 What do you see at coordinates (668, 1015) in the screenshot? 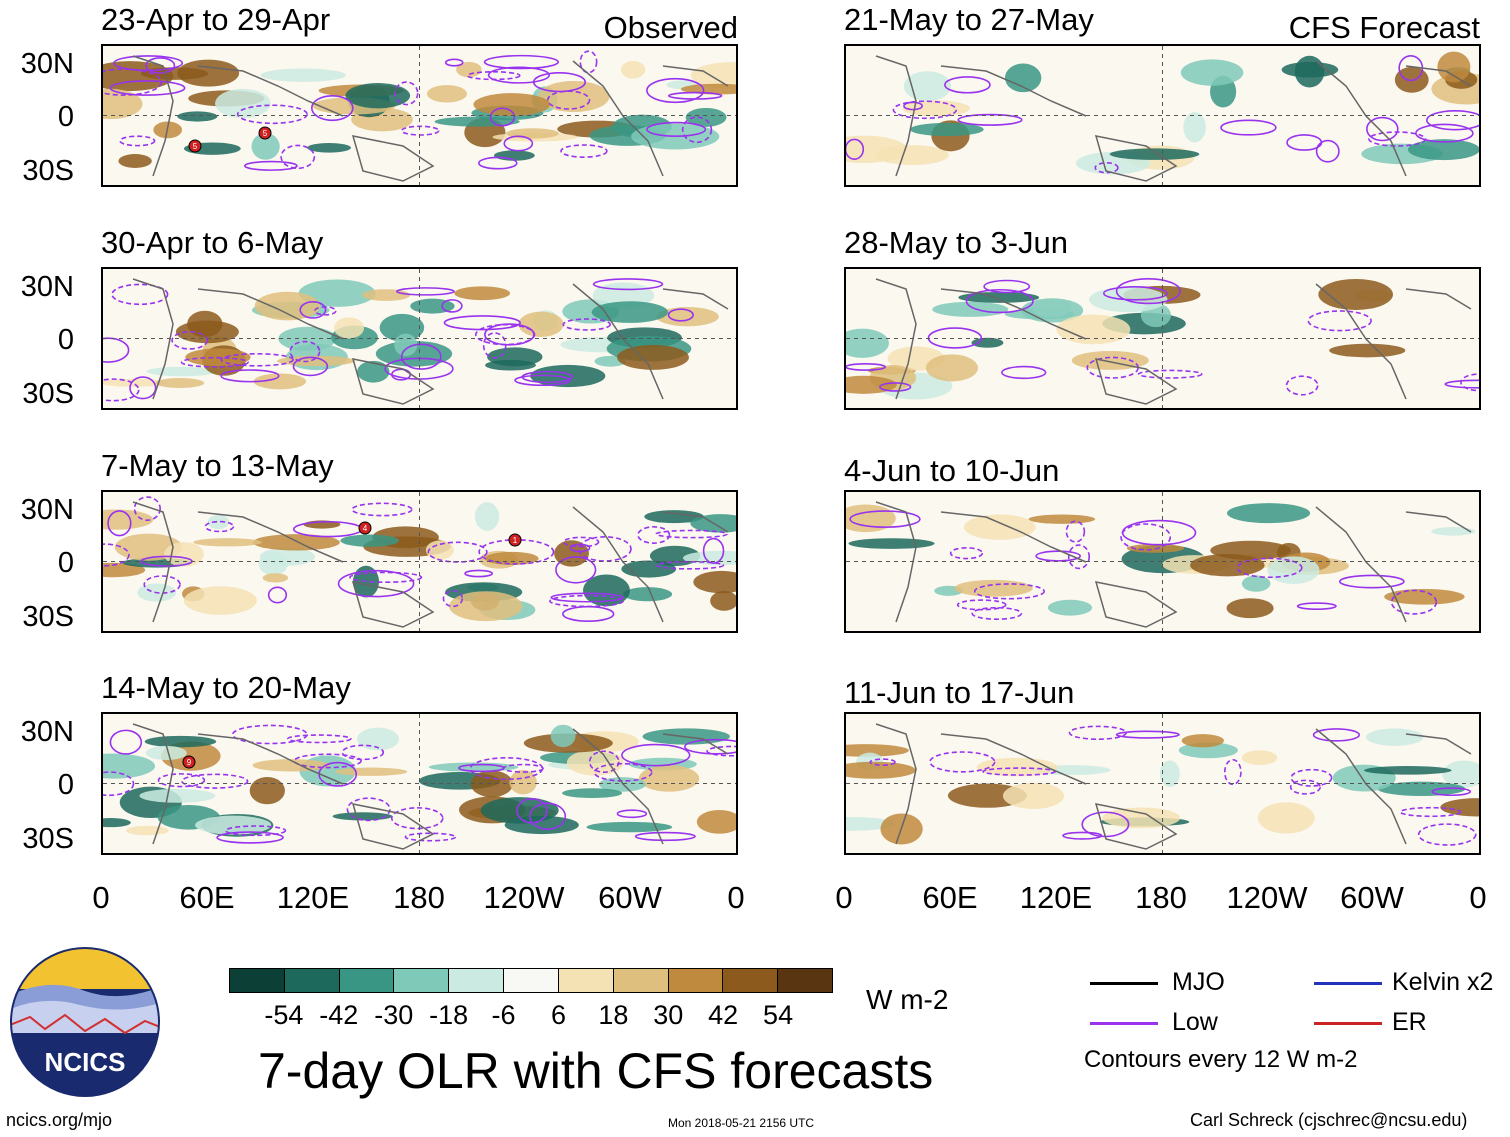
I see `colorbar-tick-label: 30` at bounding box center [668, 1015].